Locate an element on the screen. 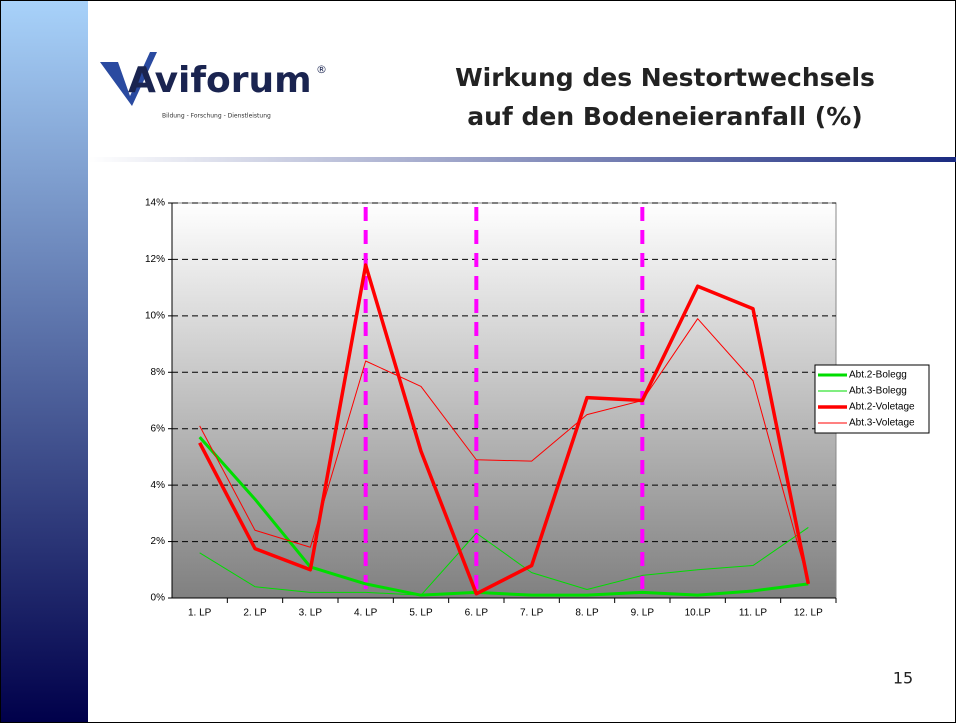  y-tick-label: 6% is located at coordinates (158, 428).